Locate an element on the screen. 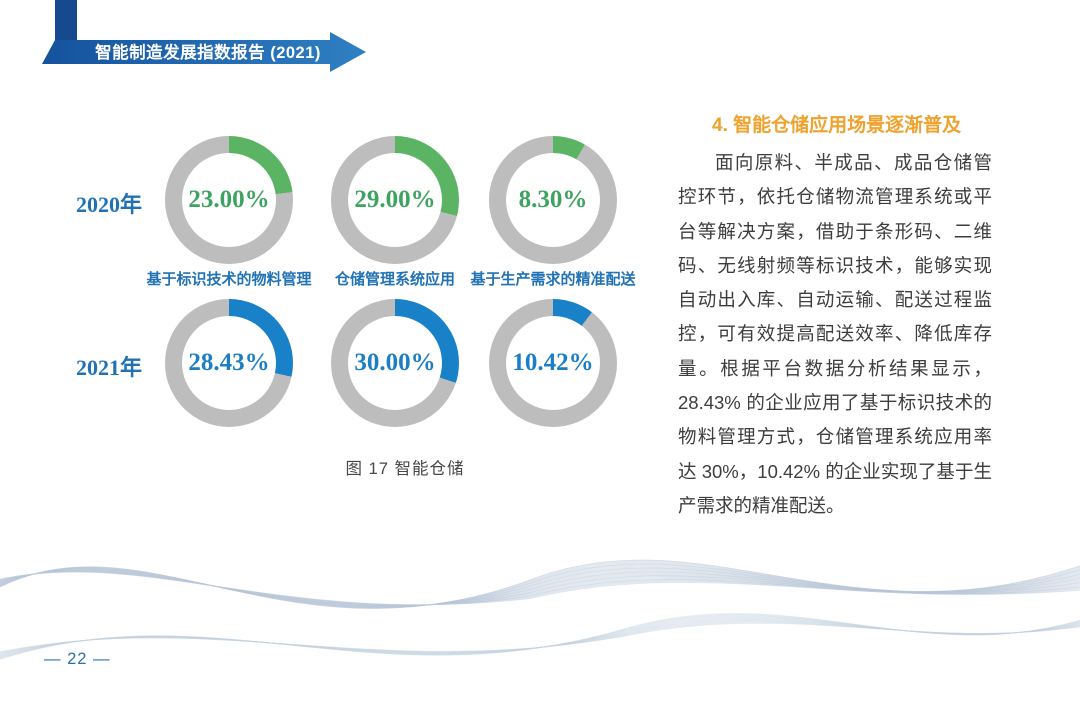 Image resolution: width=1080 pixels, height=720 pixels. donut-value: 10.42% is located at coordinates (553, 362).